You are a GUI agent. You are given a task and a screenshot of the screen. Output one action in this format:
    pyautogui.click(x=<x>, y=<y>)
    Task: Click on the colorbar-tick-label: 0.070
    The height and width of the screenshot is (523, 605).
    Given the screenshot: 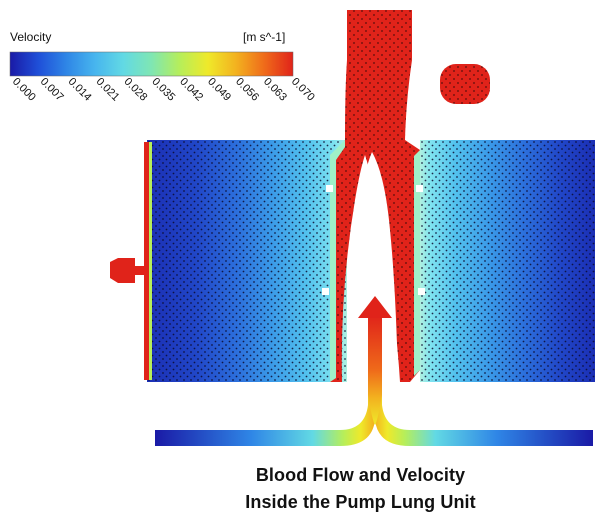 What is the action you would take?
    pyautogui.click(x=303, y=90)
    